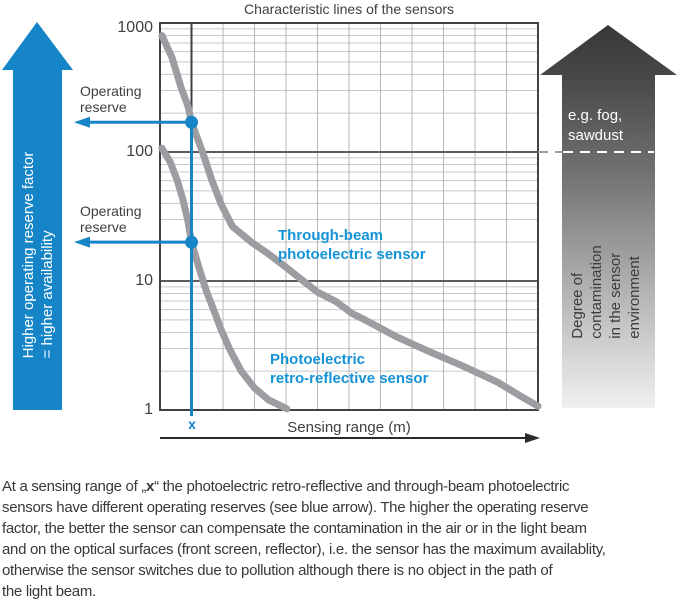  Describe the element at coordinates (150, 486) in the screenshot. I see `caption-highlight-x: x` at that location.